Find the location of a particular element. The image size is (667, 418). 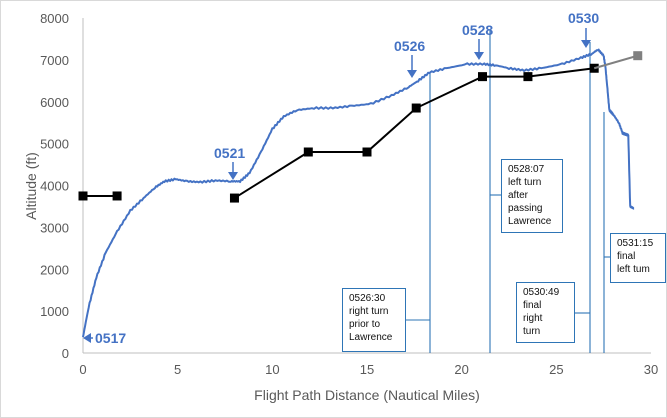

y-tick-labels: 0 1000 2000 3000 4000 5000 6000 7000 8000 is located at coordinates (54, 186).